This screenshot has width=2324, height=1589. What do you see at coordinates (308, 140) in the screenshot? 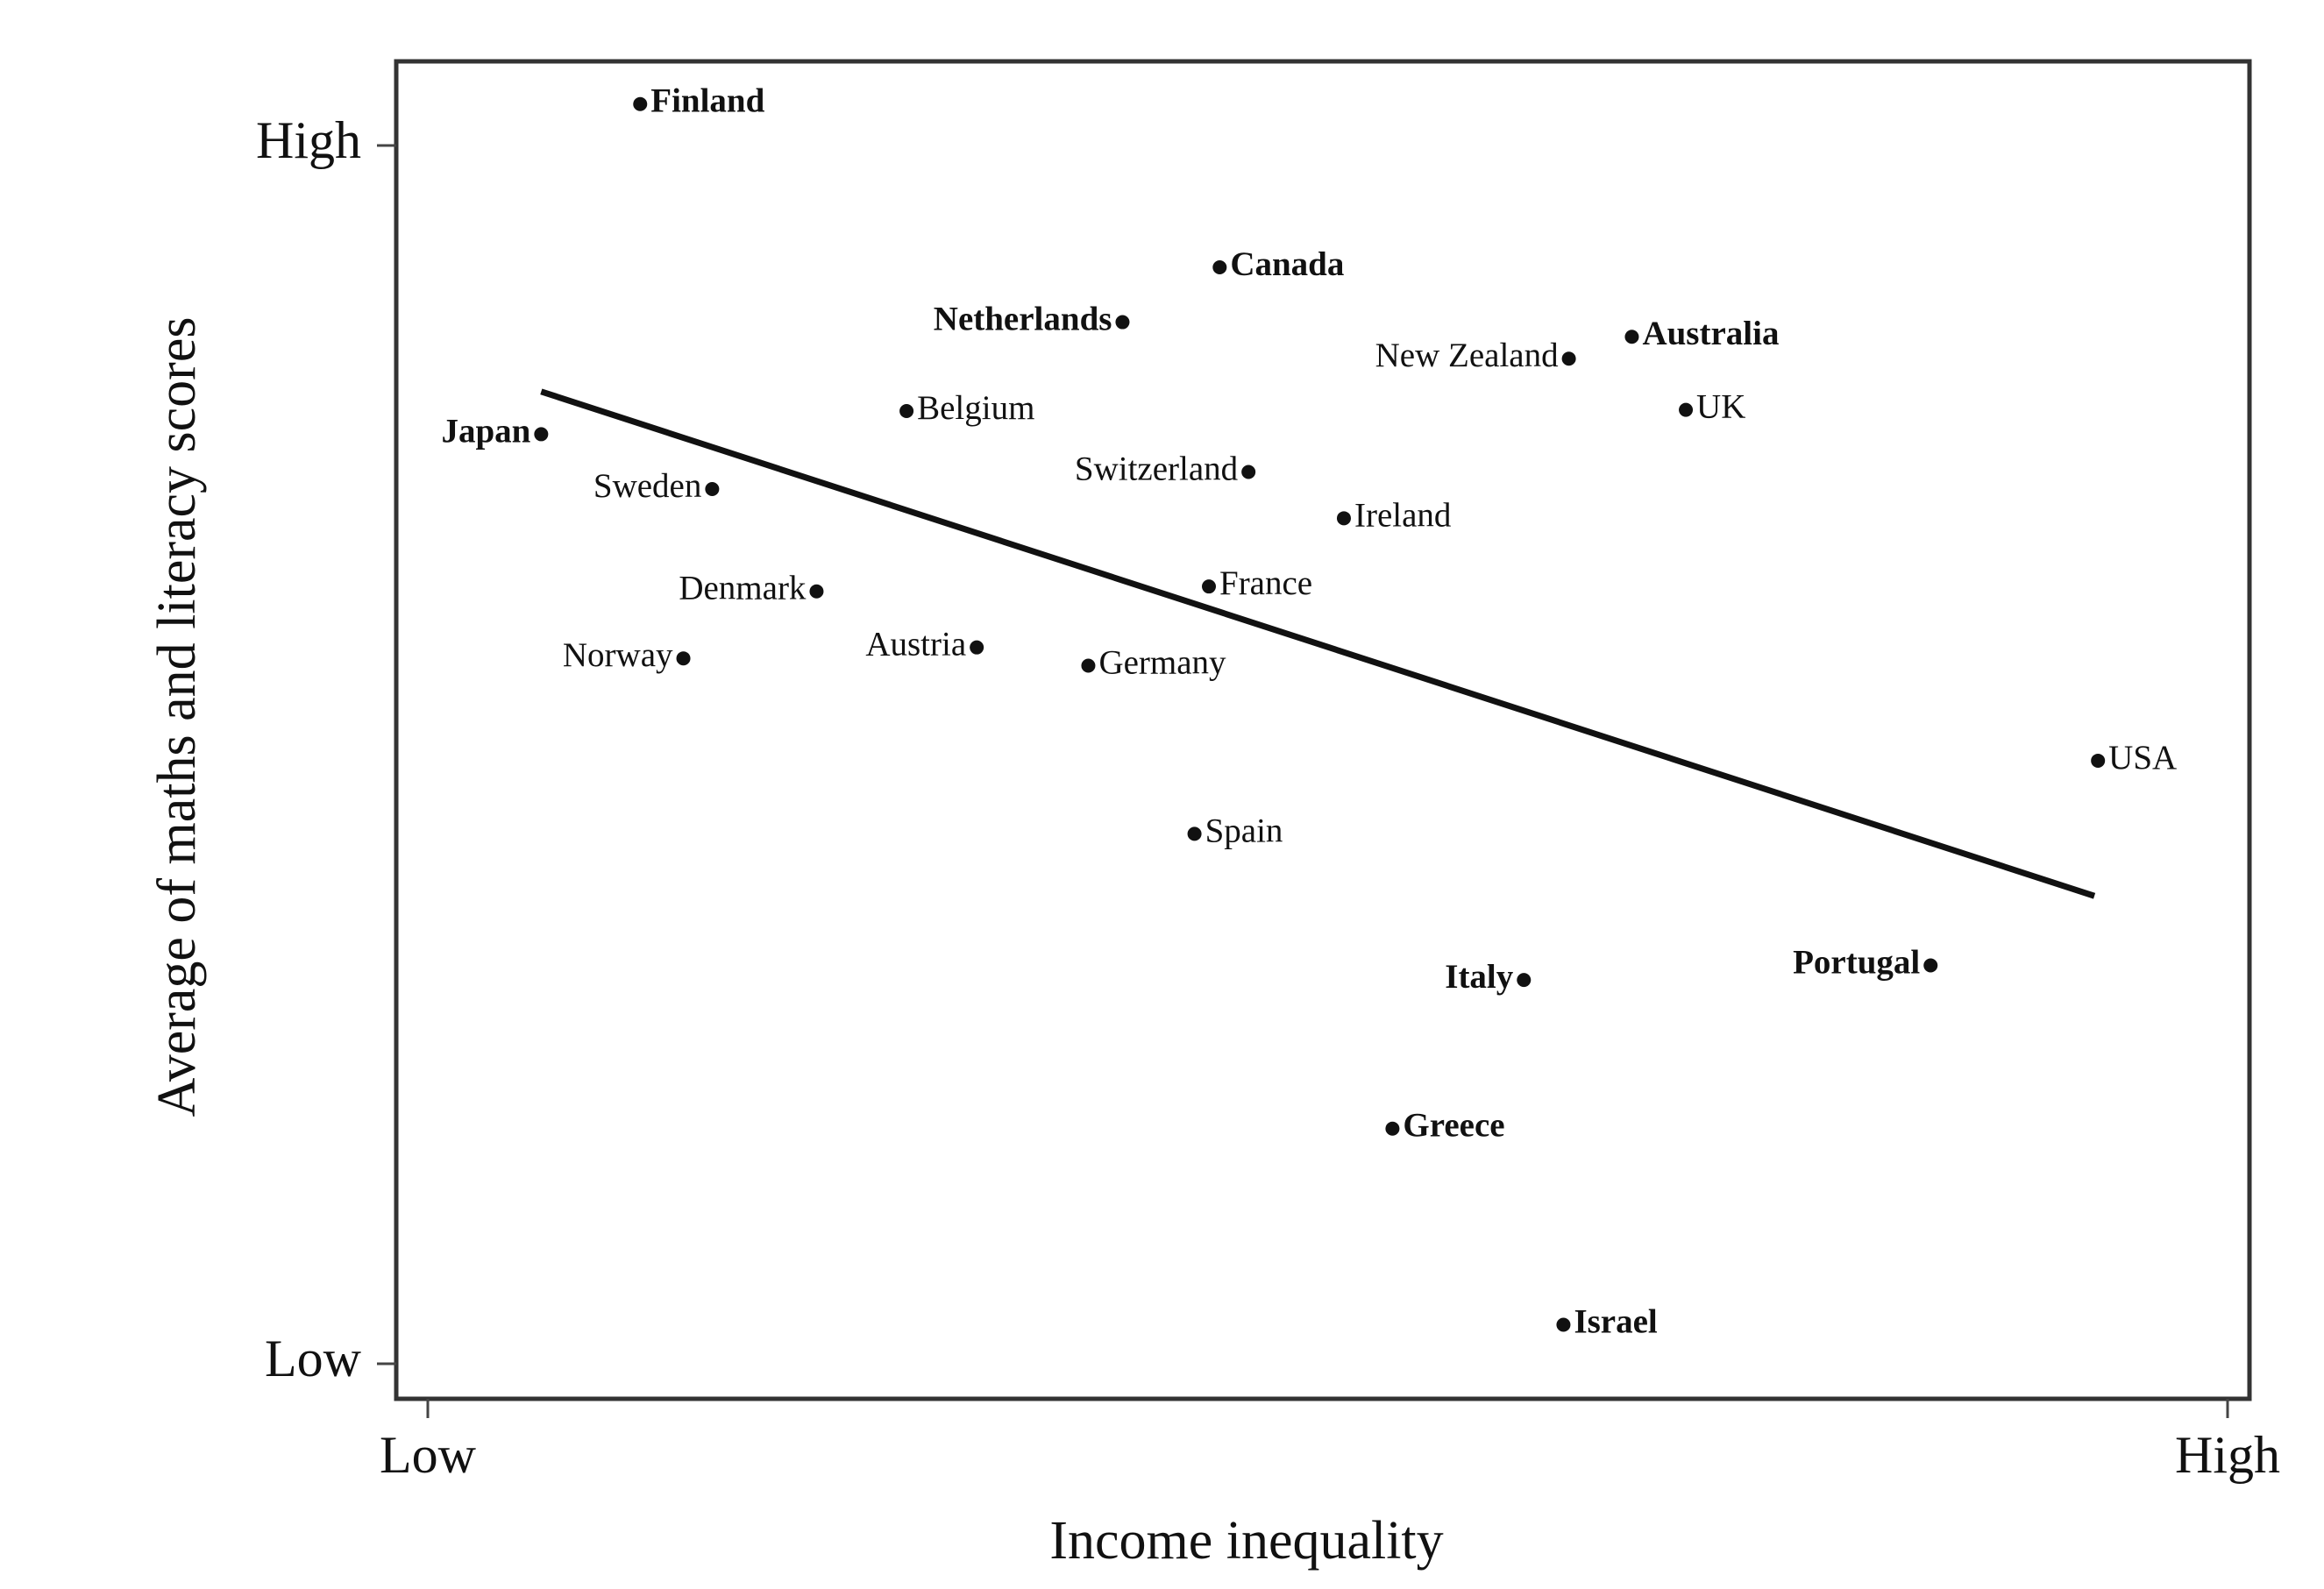
I see `y-tick-label-high: High` at bounding box center [308, 140].